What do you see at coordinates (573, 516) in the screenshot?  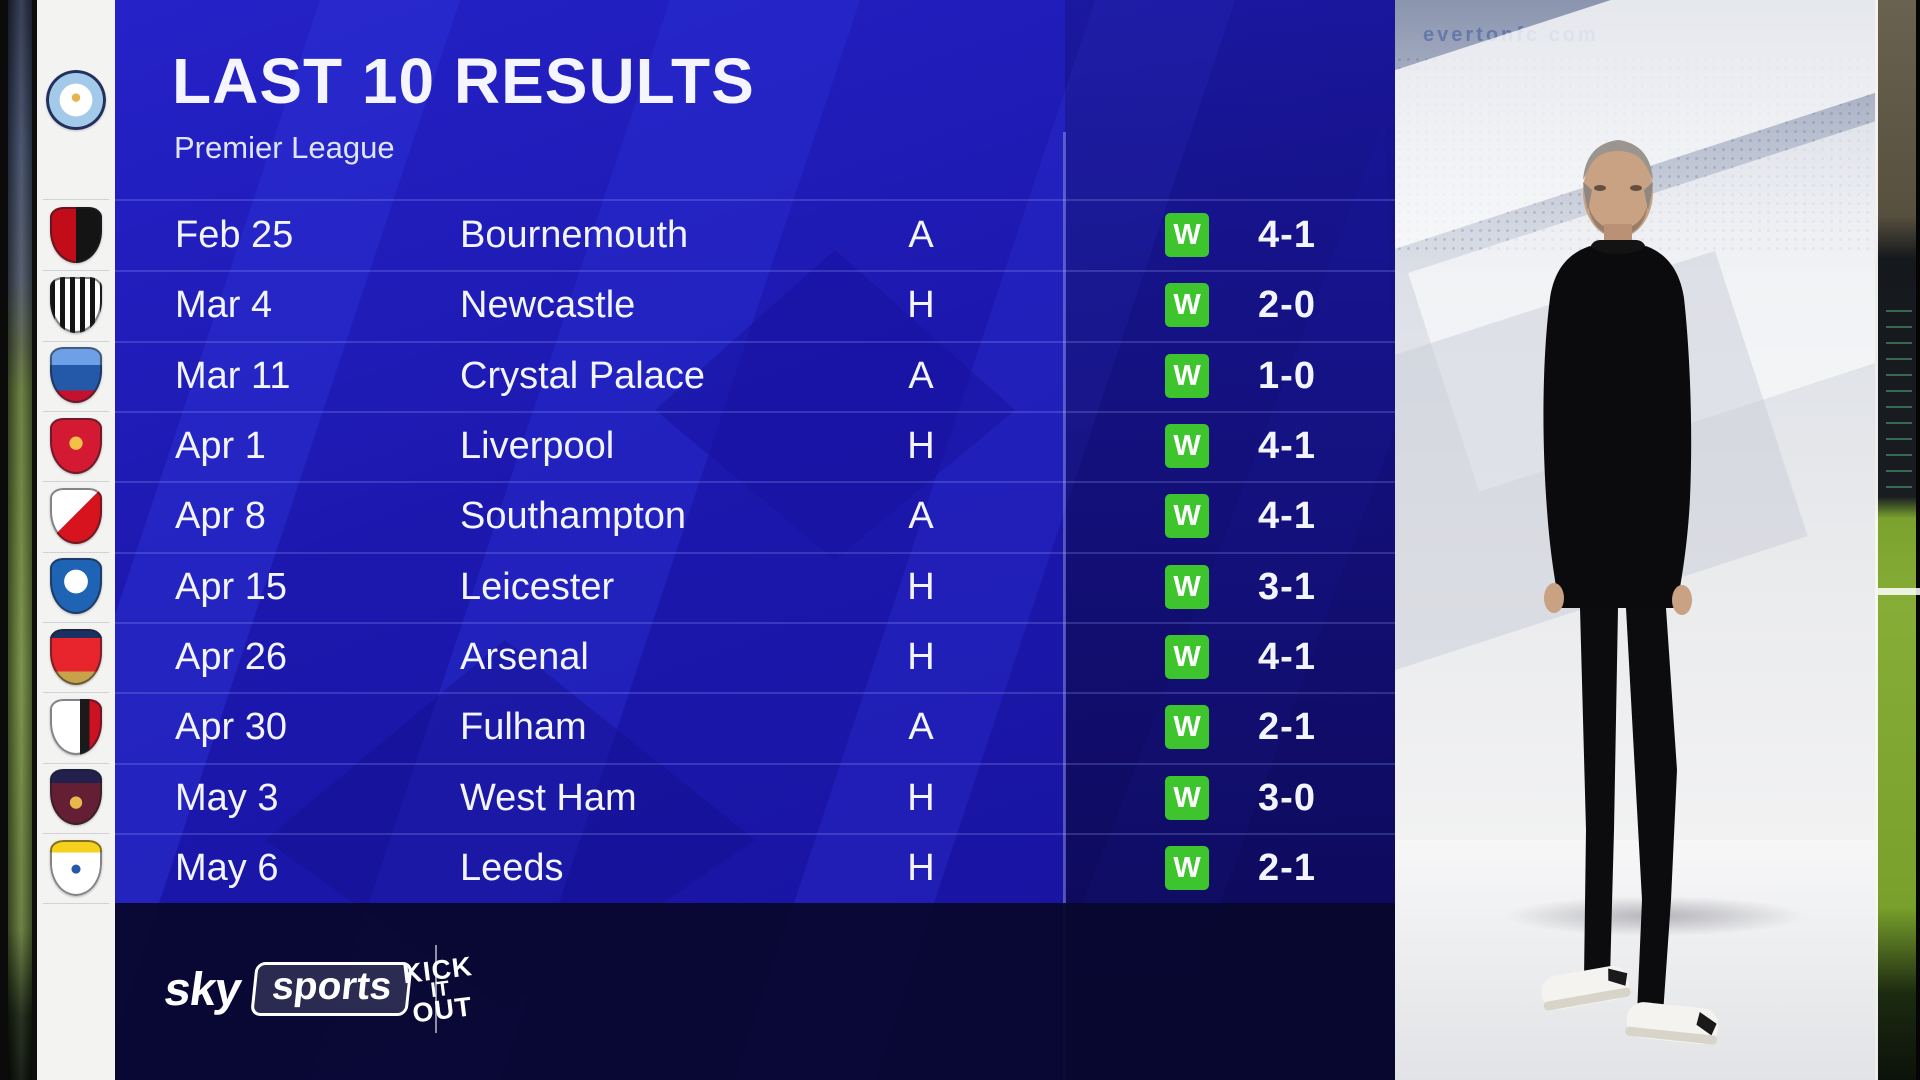 I see `opponent-name: Southampton` at bounding box center [573, 516].